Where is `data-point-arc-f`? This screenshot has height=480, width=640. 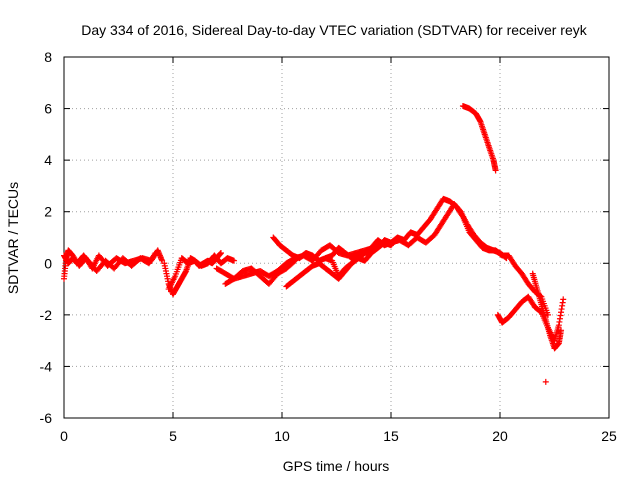
data-point-arc-f is located at coordinates (293, 261).